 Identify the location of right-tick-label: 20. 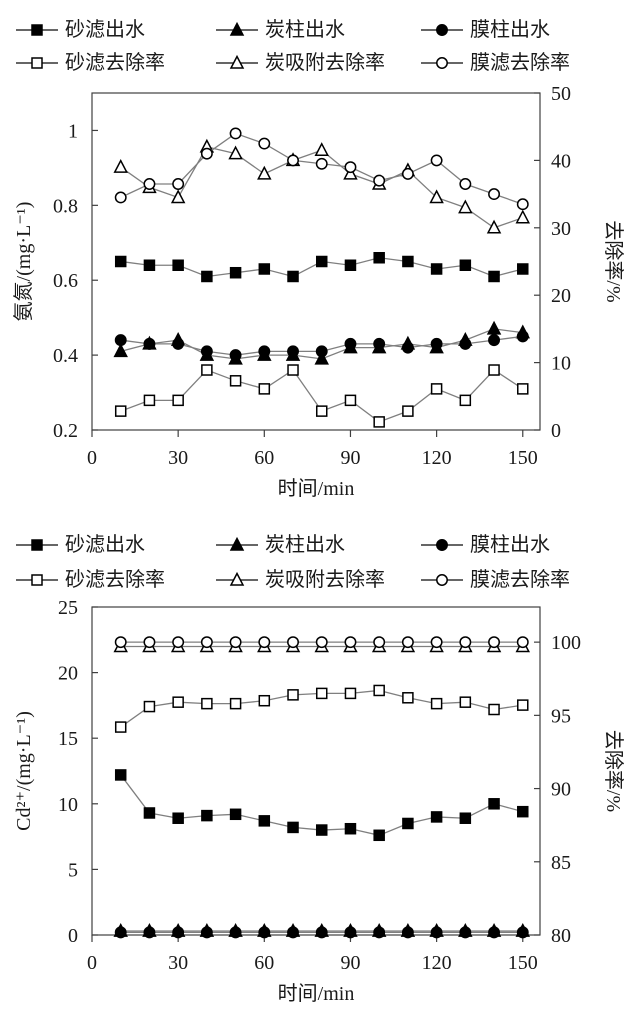
(561, 296).